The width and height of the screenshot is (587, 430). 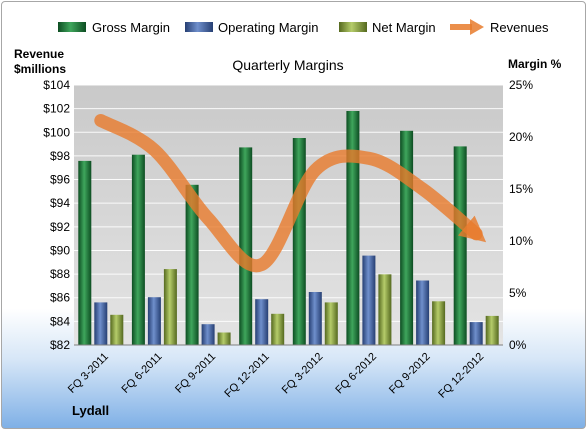 What do you see at coordinates (521, 215) in the screenshot?
I see `y-right-axis: 0% 5% 10% 15% 20% 25%` at bounding box center [521, 215].